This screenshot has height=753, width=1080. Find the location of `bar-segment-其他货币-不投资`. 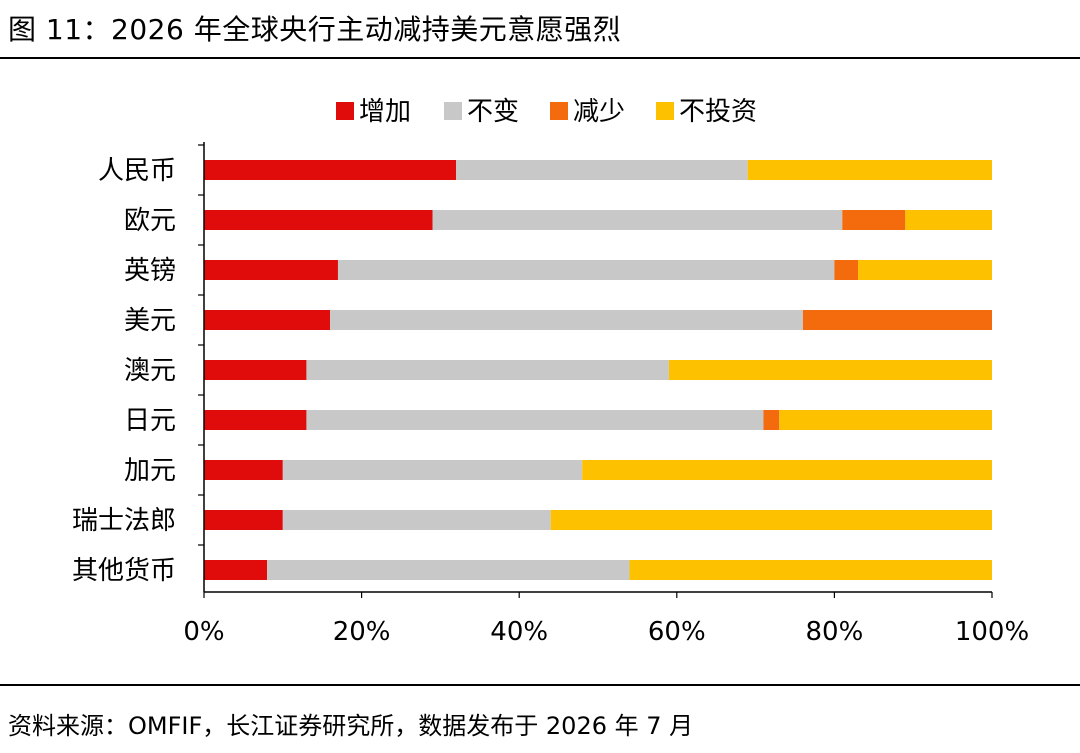

bar-segment-其他货币-不投资 is located at coordinates (810, 570).